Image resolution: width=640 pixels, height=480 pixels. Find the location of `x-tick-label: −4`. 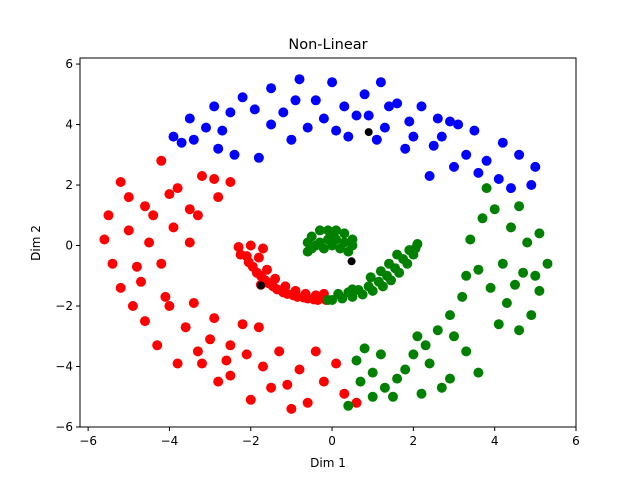

x-tick-label: −4 is located at coordinates (170, 441).